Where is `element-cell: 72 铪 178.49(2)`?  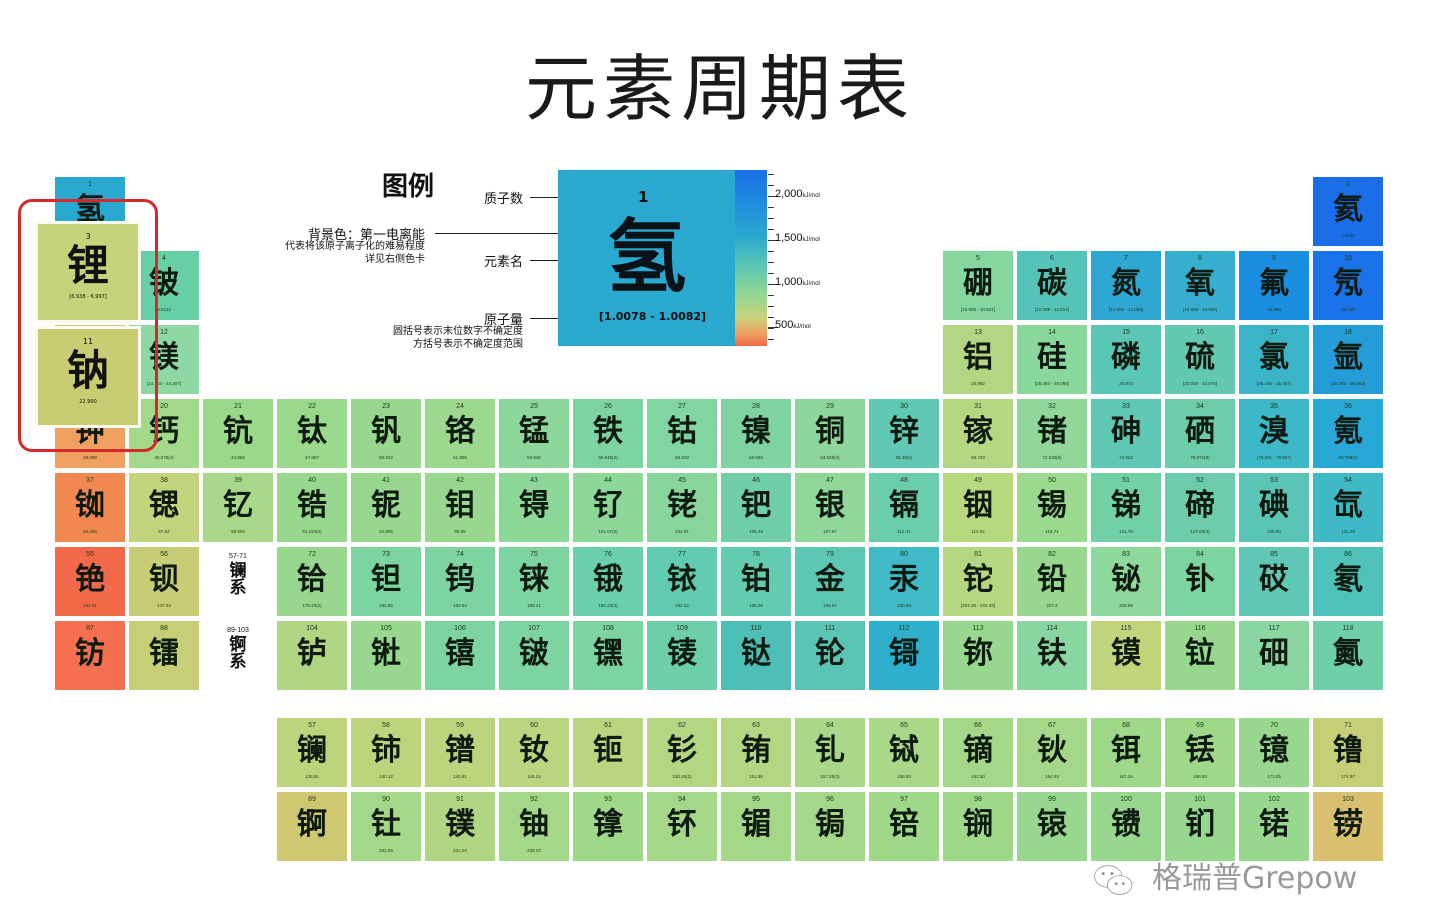 element-cell: 72 铪 178.49(2) is located at coordinates (312, 581).